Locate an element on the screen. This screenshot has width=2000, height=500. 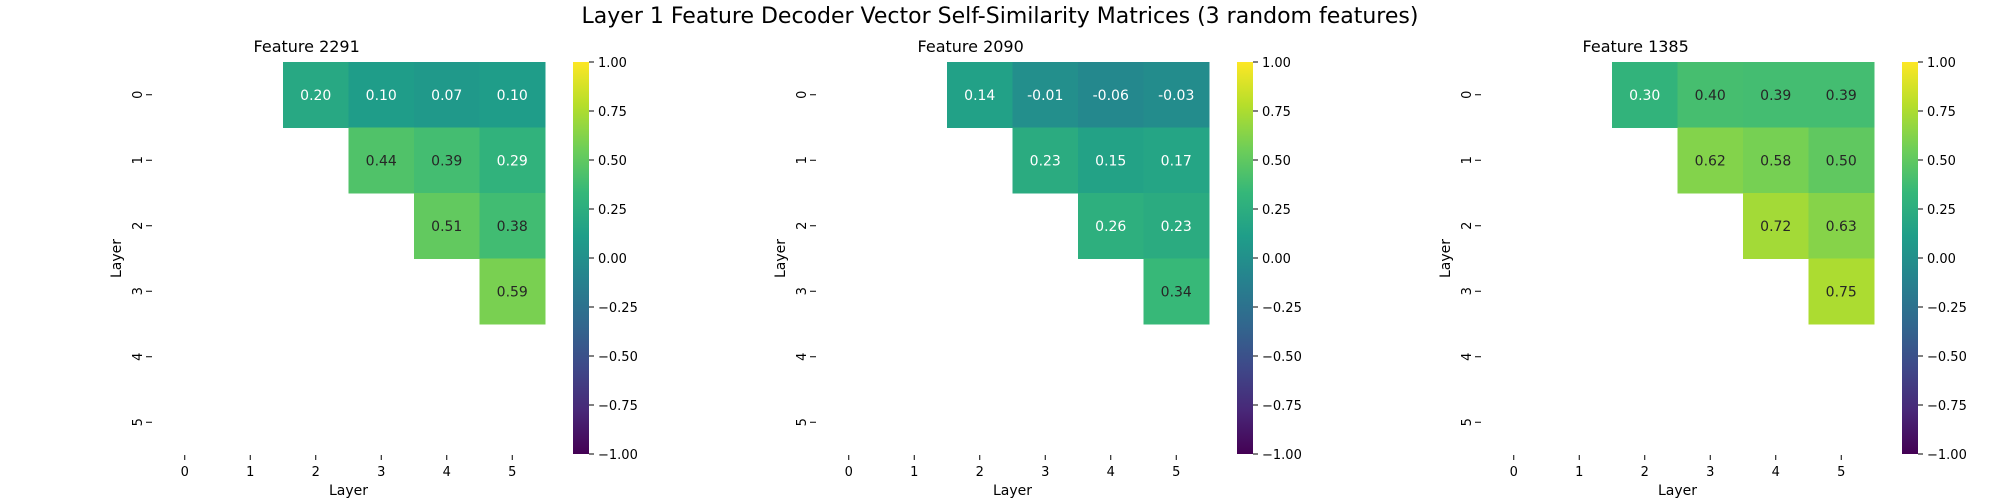
colorbar-tick-label: 0.25 is located at coordinates (612, 210).